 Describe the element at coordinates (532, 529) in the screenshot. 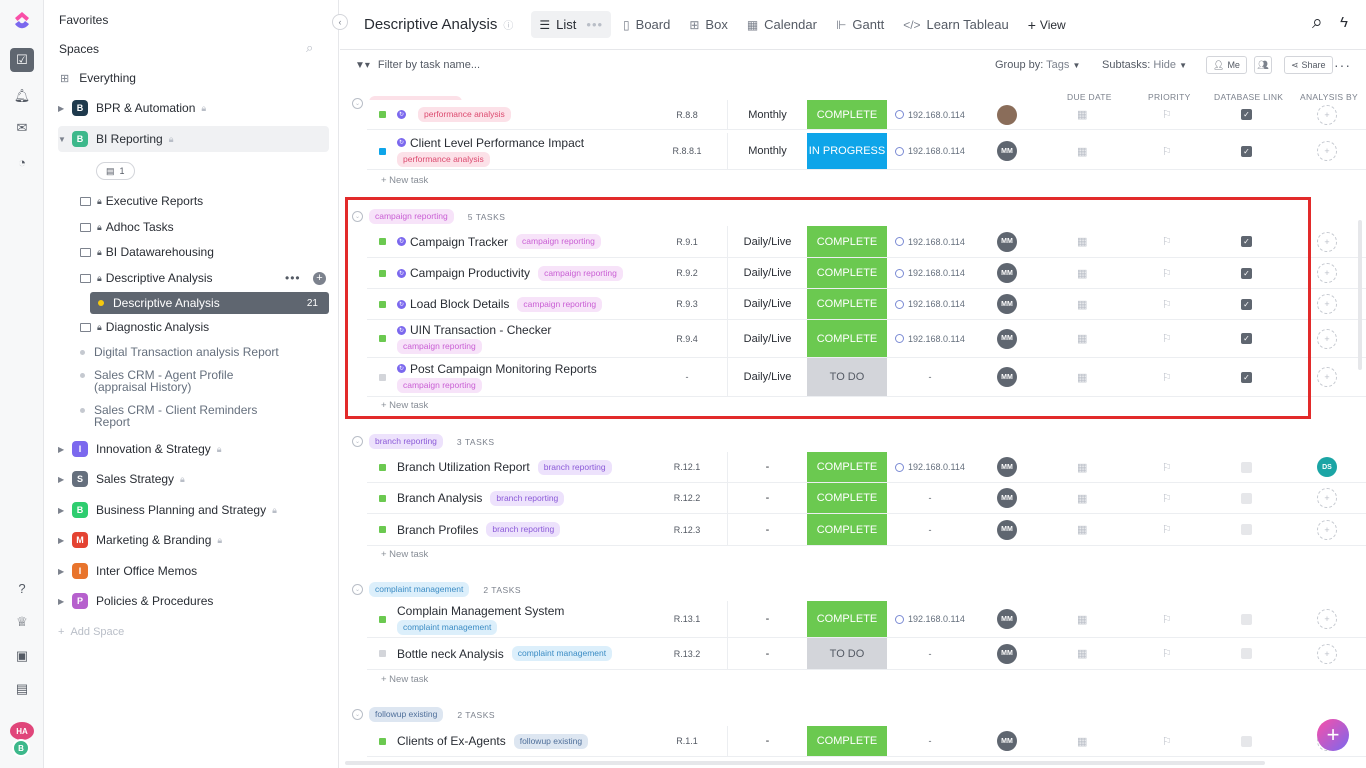

I see `task-name-cell: Branch Profiles branch reporting` at that location.